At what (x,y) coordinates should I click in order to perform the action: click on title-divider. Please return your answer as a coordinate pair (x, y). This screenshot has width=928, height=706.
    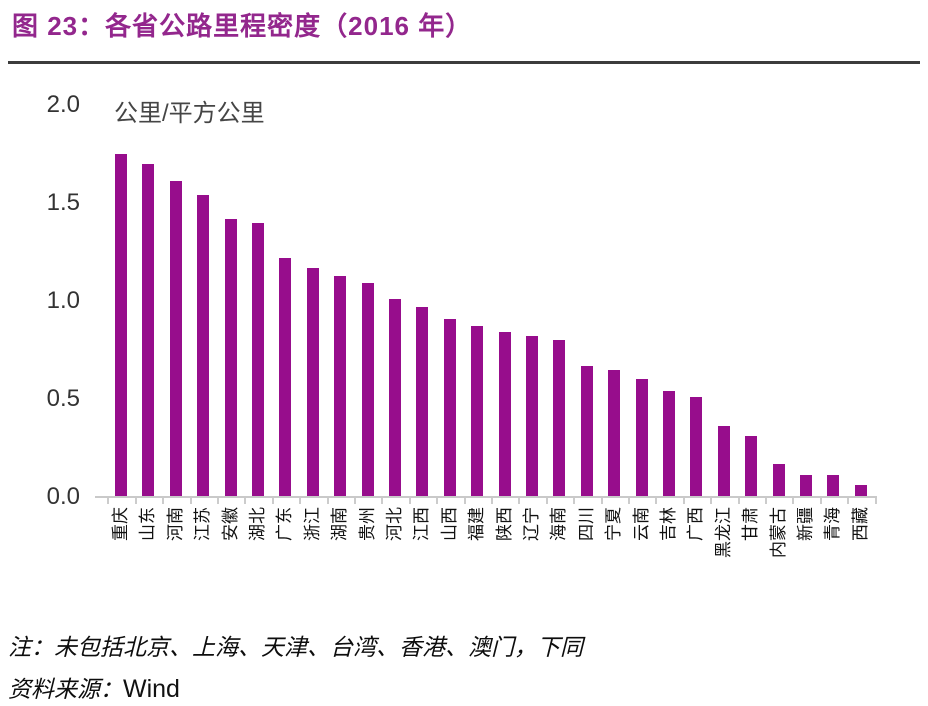
    Looking at the image, I should click on (464, 62).